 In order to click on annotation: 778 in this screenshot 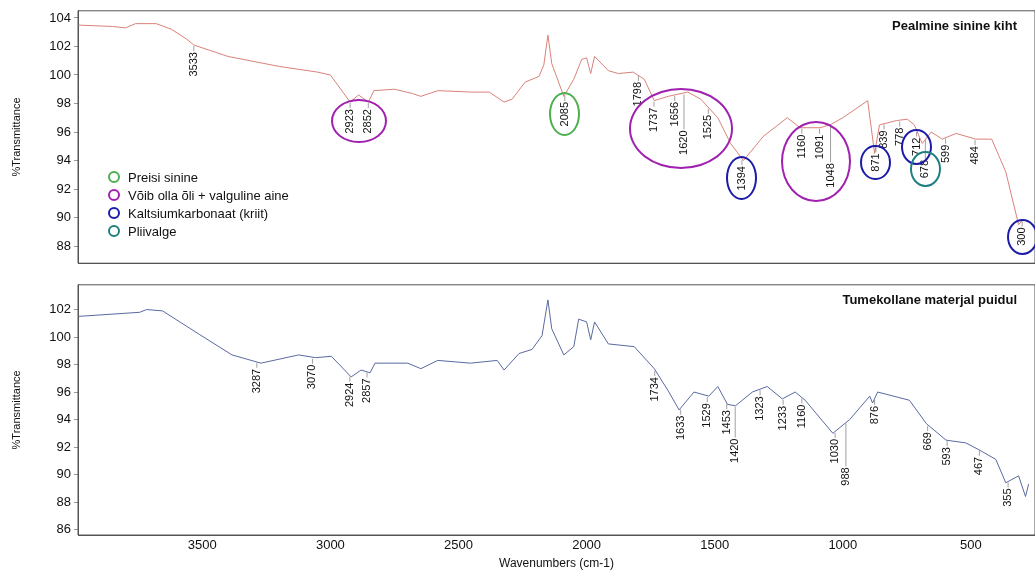, I will do `click(898, 136)`.